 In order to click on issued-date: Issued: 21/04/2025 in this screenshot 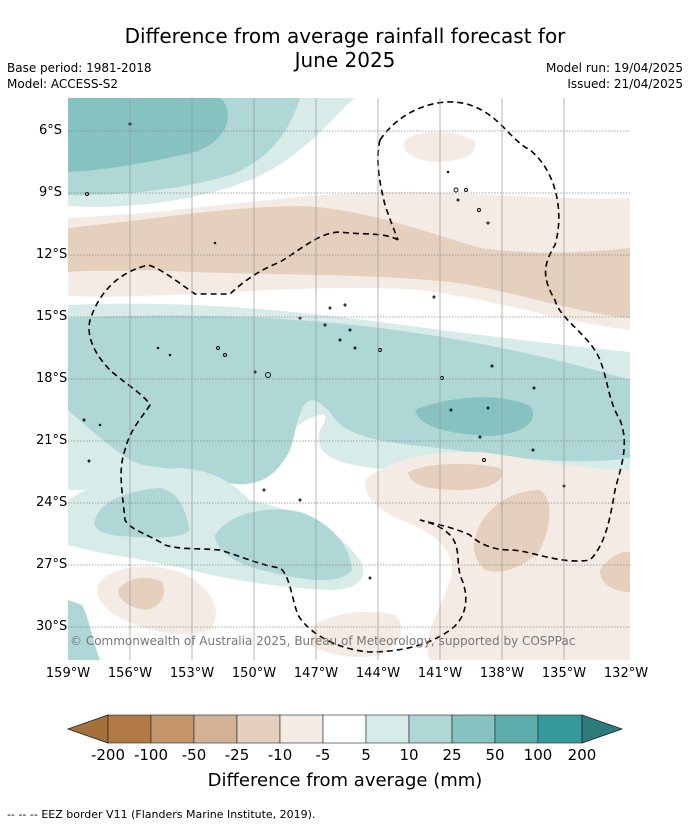, I will do `click(625, 84)`.